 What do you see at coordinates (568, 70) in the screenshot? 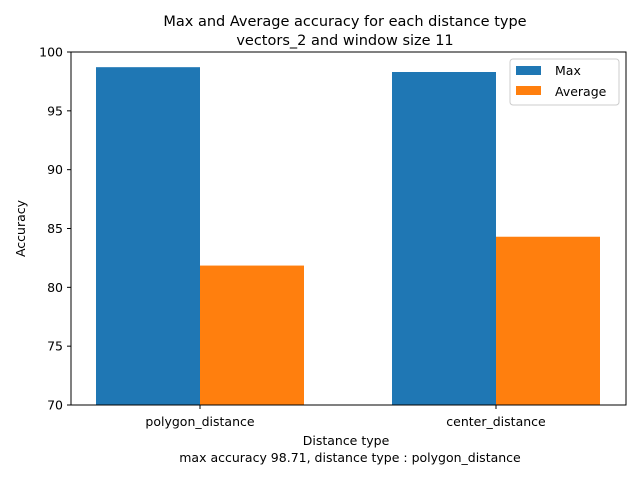
I see `legend-label-max: Max` at bounding box center [568, 70].